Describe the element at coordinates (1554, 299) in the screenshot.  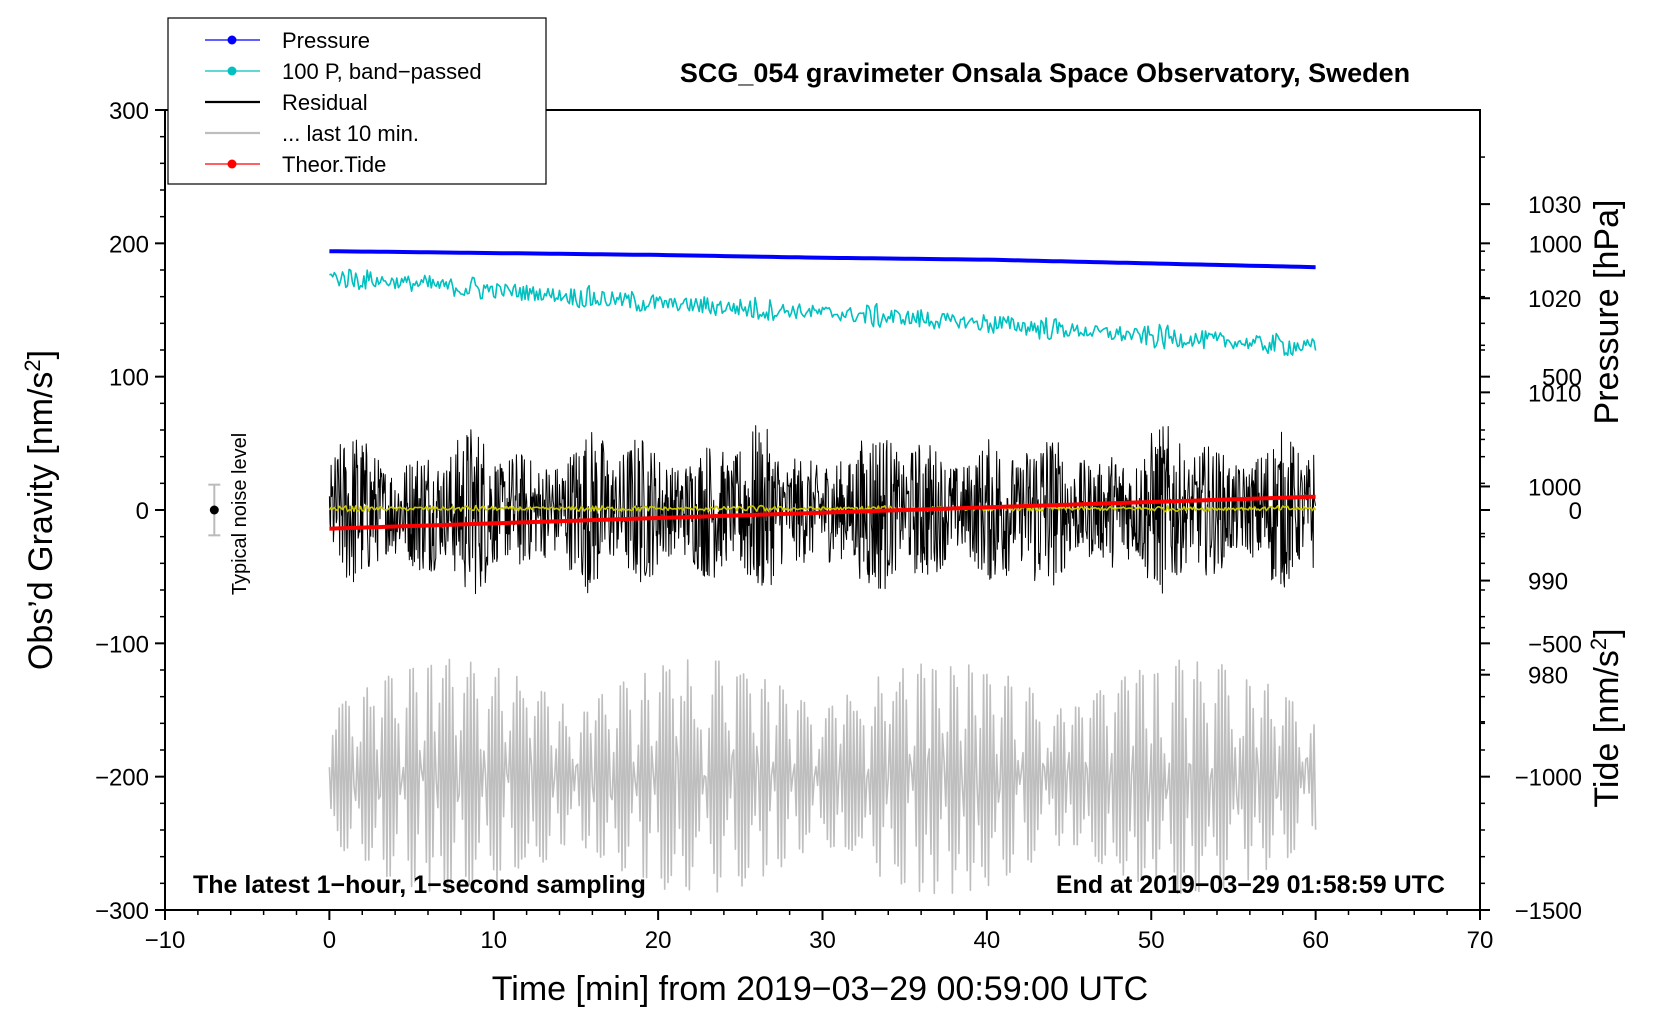
I see `pressure-tick-label: 1020` at that location.